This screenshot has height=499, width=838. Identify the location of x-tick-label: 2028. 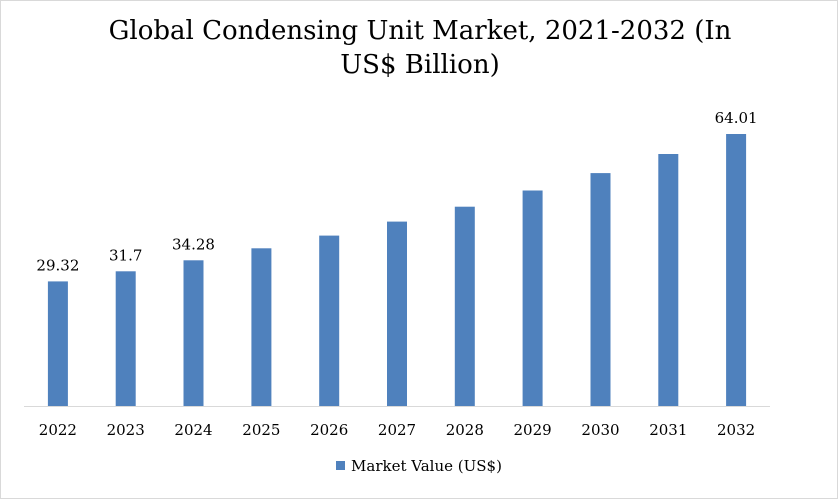
(465, 430).